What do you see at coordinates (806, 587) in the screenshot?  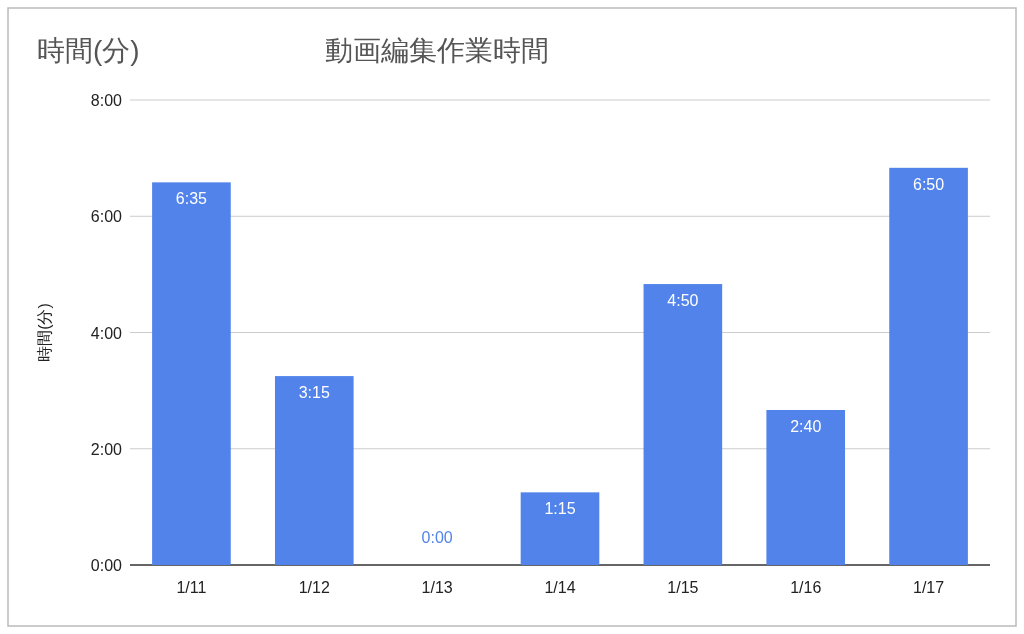 I see `x-tick-label: 1/16` at bounding box center [806, 587].